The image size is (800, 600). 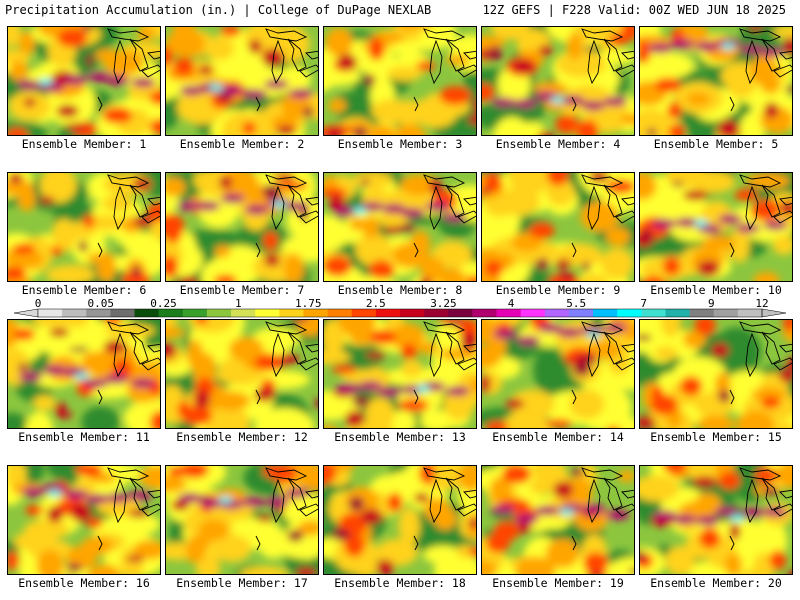 What do you see at coordinates (716, 144) in the screenshot?
I see `ensemble-member-label: Ensemble Member: 5` at bounding box center [716, 144].